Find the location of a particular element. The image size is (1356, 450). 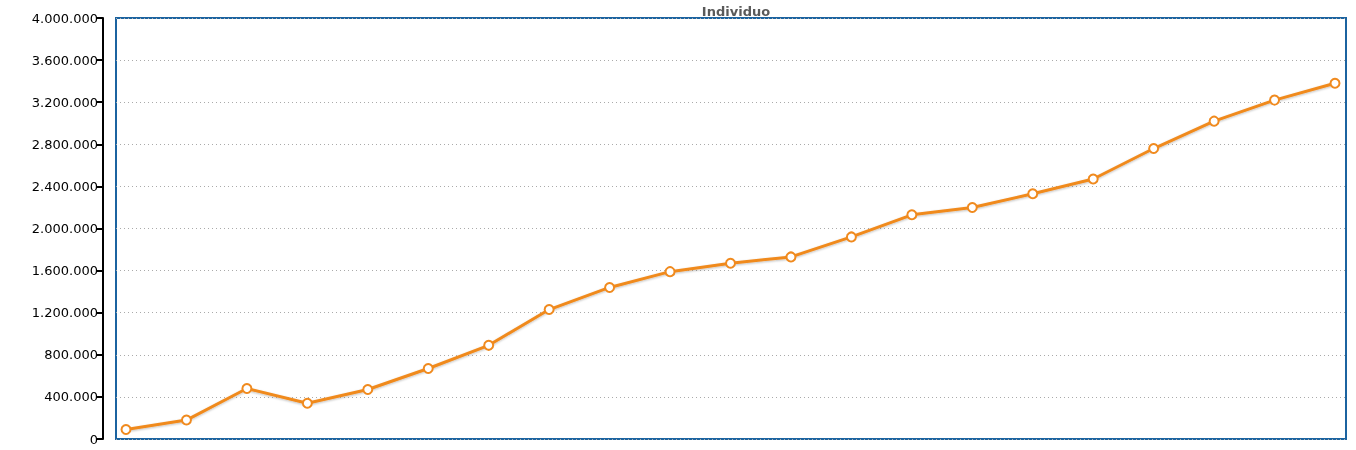

y-tick-label: 2.400.000 is located at coordinates (64, 186).